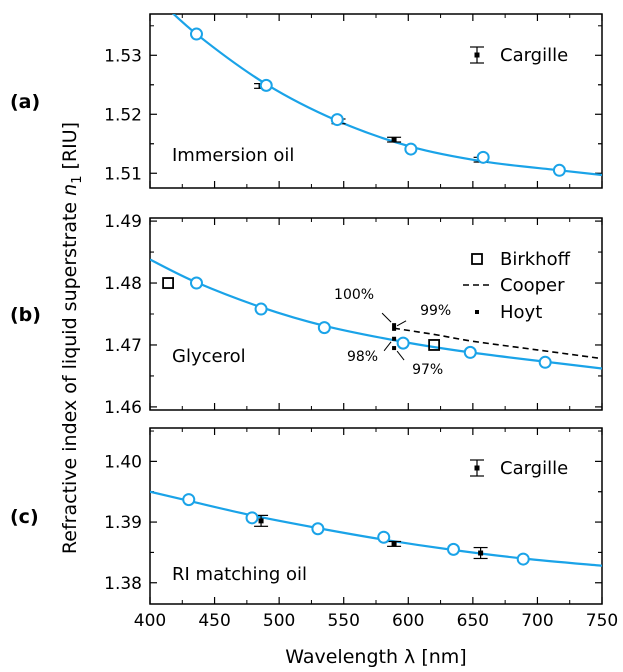 This screenshot has height=672, width=623. What do you see at coordinates (150, 621) in the screenshot?
I see `x-tick-label: 400` at bounding box center [150, 621].